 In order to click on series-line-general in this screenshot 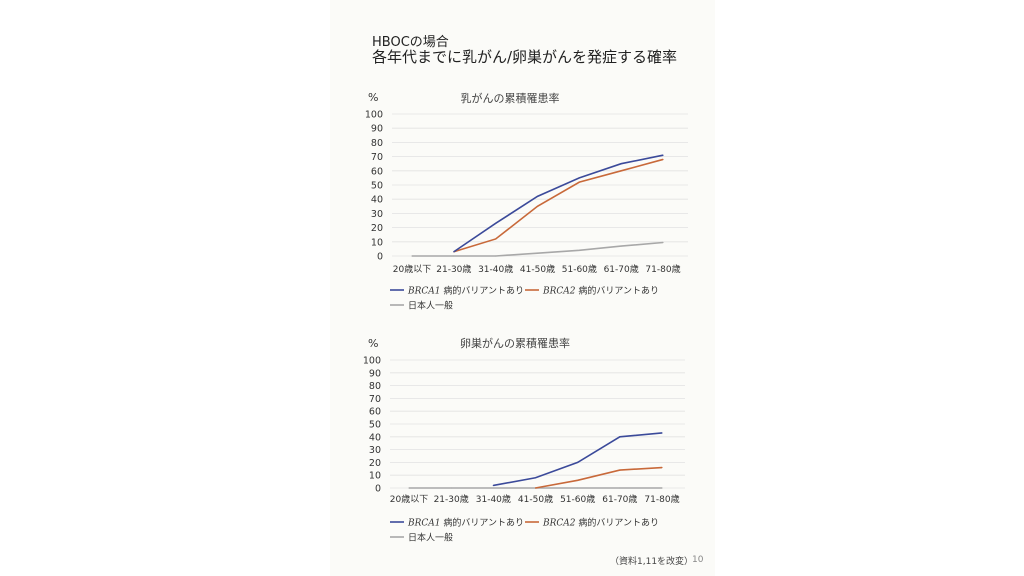, I will do `click(538, 249)`.